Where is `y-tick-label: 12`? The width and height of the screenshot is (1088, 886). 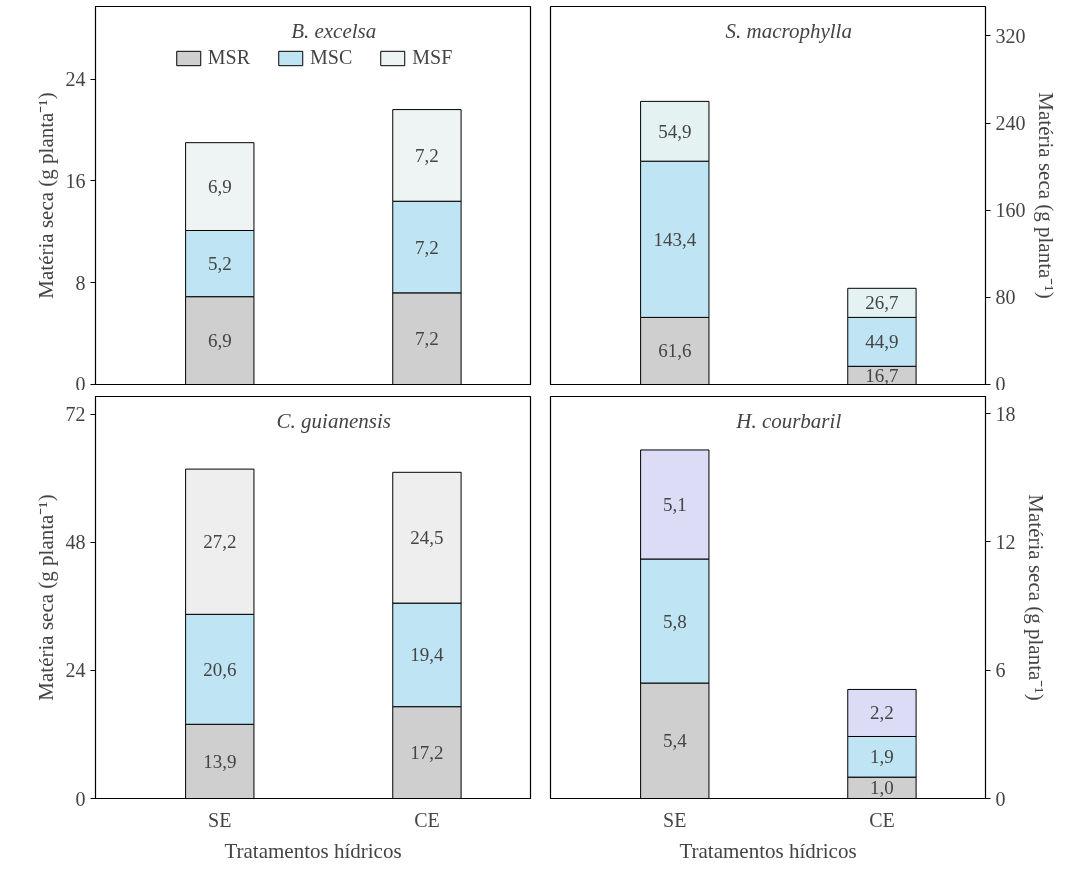 y-tick-label: 12 is located at coordinates (1005, 541).